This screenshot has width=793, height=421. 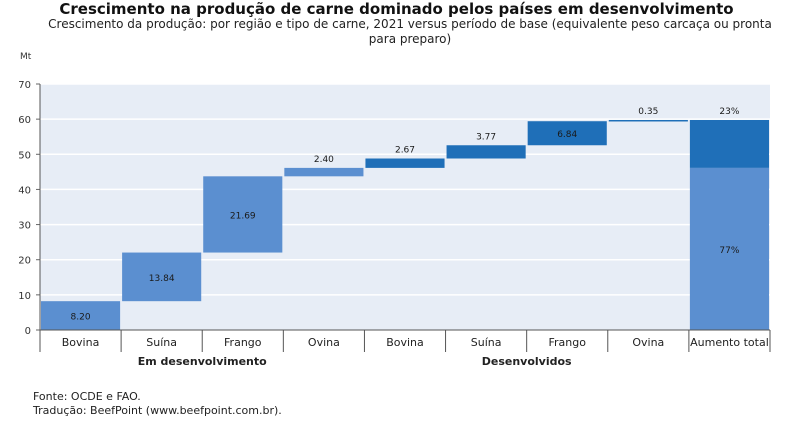 I want to click on data-label: 6.84, so click(x=567, y=135).